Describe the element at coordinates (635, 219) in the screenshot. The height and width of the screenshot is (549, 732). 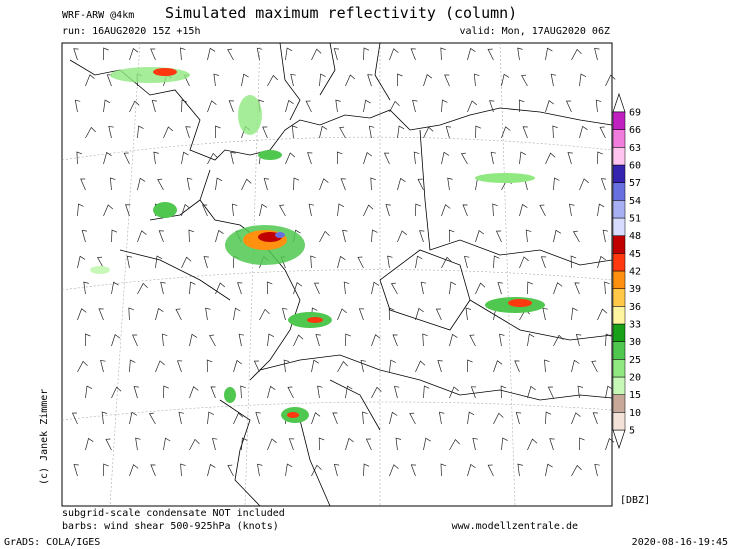
I see `colorbar-label: 51` at that location.